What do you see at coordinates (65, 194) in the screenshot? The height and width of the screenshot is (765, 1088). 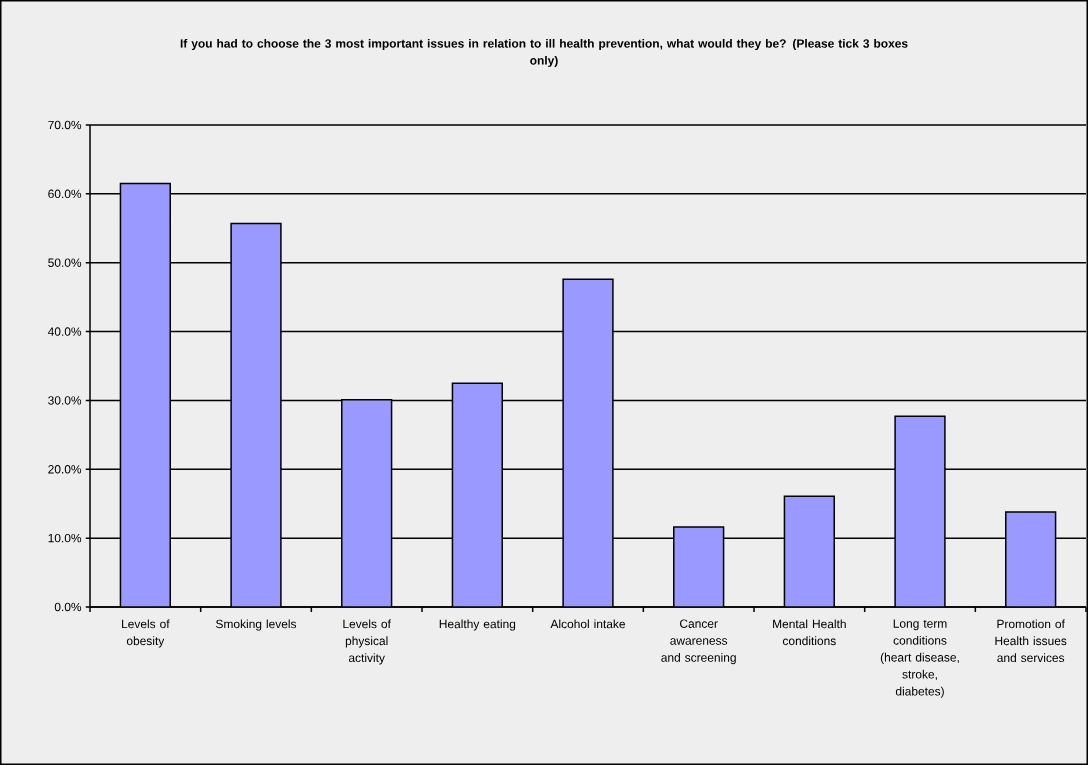 I see `y-tick-label: 60.0%` at bounding box center [65, 194].